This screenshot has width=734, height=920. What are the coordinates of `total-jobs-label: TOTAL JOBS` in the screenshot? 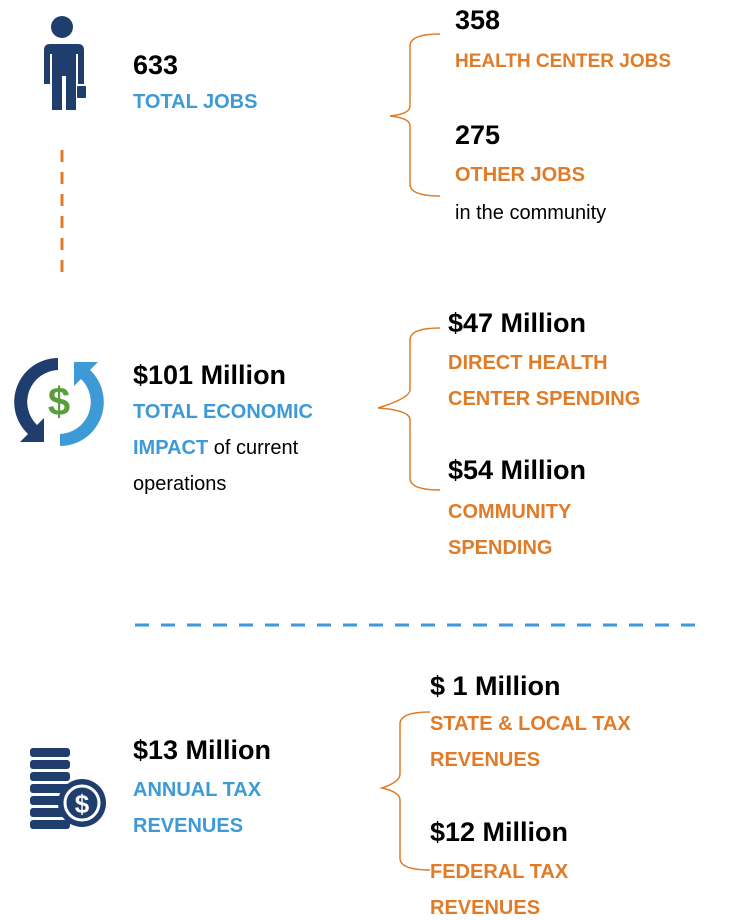 It's located at (195, 102).